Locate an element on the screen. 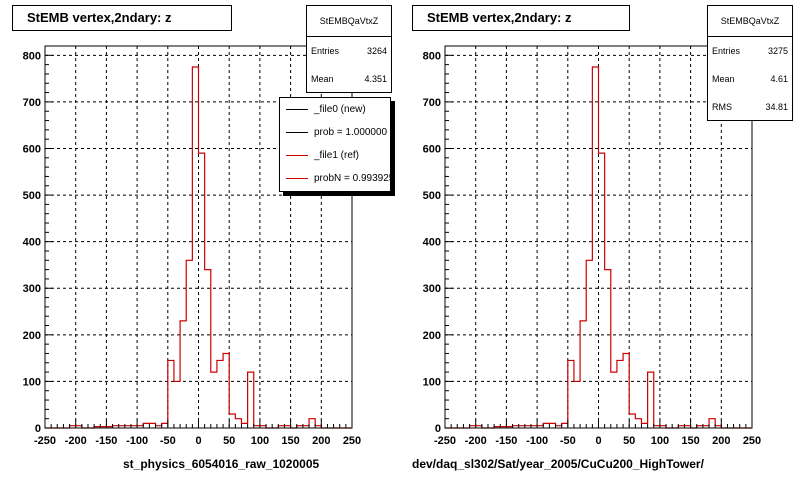 This screenshot has height=480, width=800. right-stats-mean: 4.61 is located at coordinates (779, 79).